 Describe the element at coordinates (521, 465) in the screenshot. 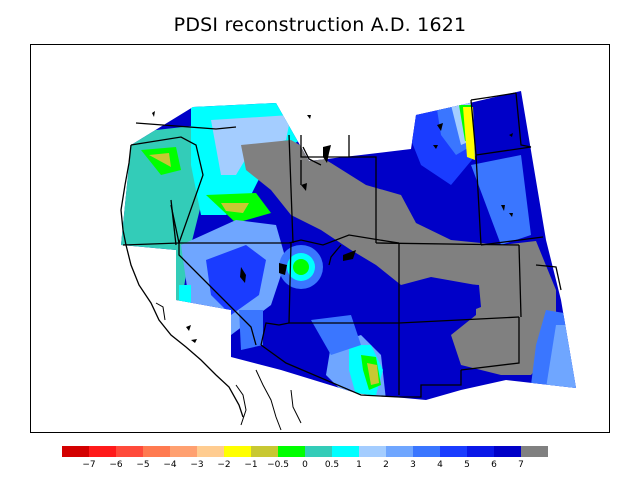

I see `legend-tick-label: 7` at that location.